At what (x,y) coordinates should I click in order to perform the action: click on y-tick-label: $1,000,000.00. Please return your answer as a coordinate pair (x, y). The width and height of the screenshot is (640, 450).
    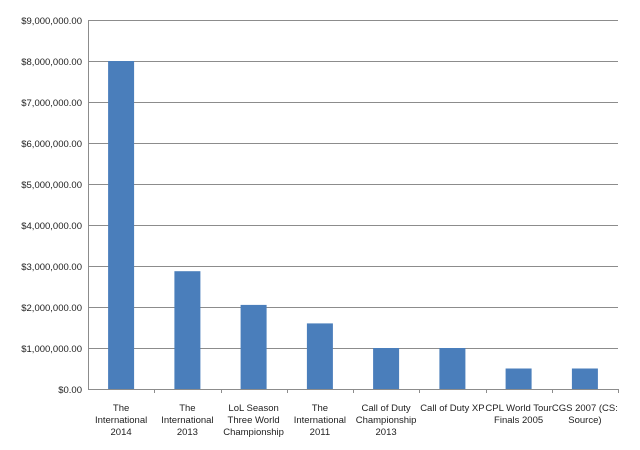
    Looking at the image, I should click on (51, 349).